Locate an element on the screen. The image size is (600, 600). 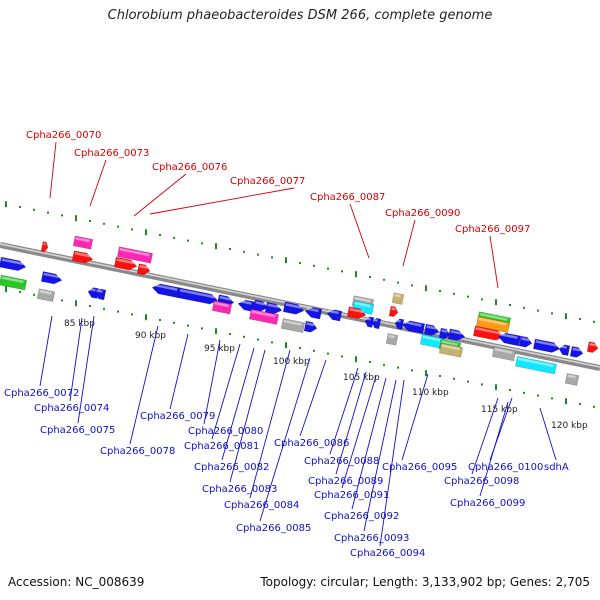
gene-label-top: Cpha266_0077 is located at coordinates (267, 181).